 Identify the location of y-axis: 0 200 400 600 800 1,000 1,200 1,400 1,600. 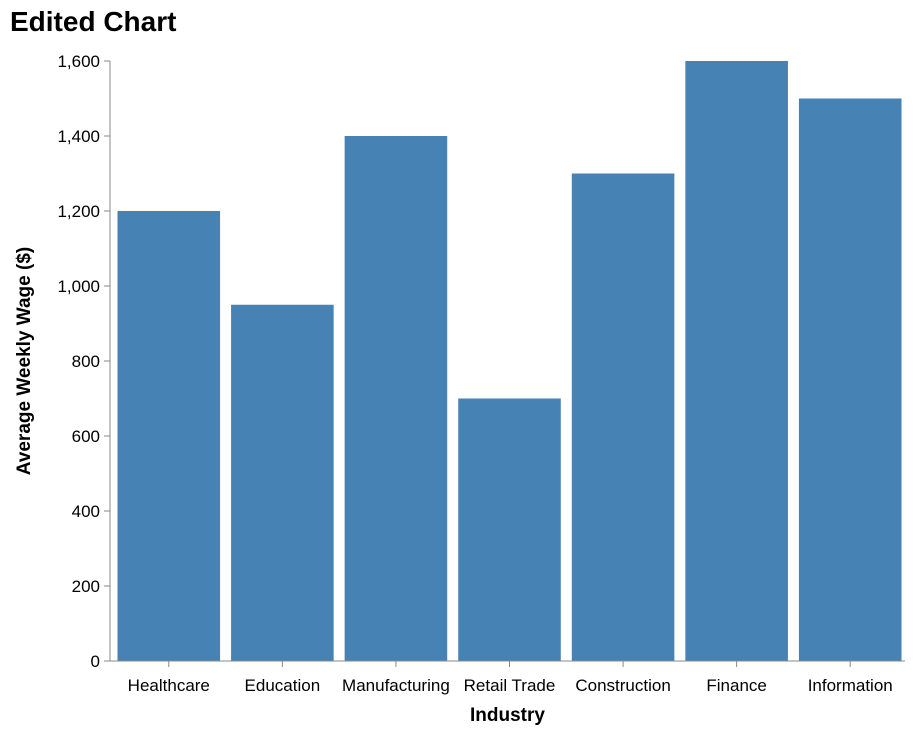
(84, 361).